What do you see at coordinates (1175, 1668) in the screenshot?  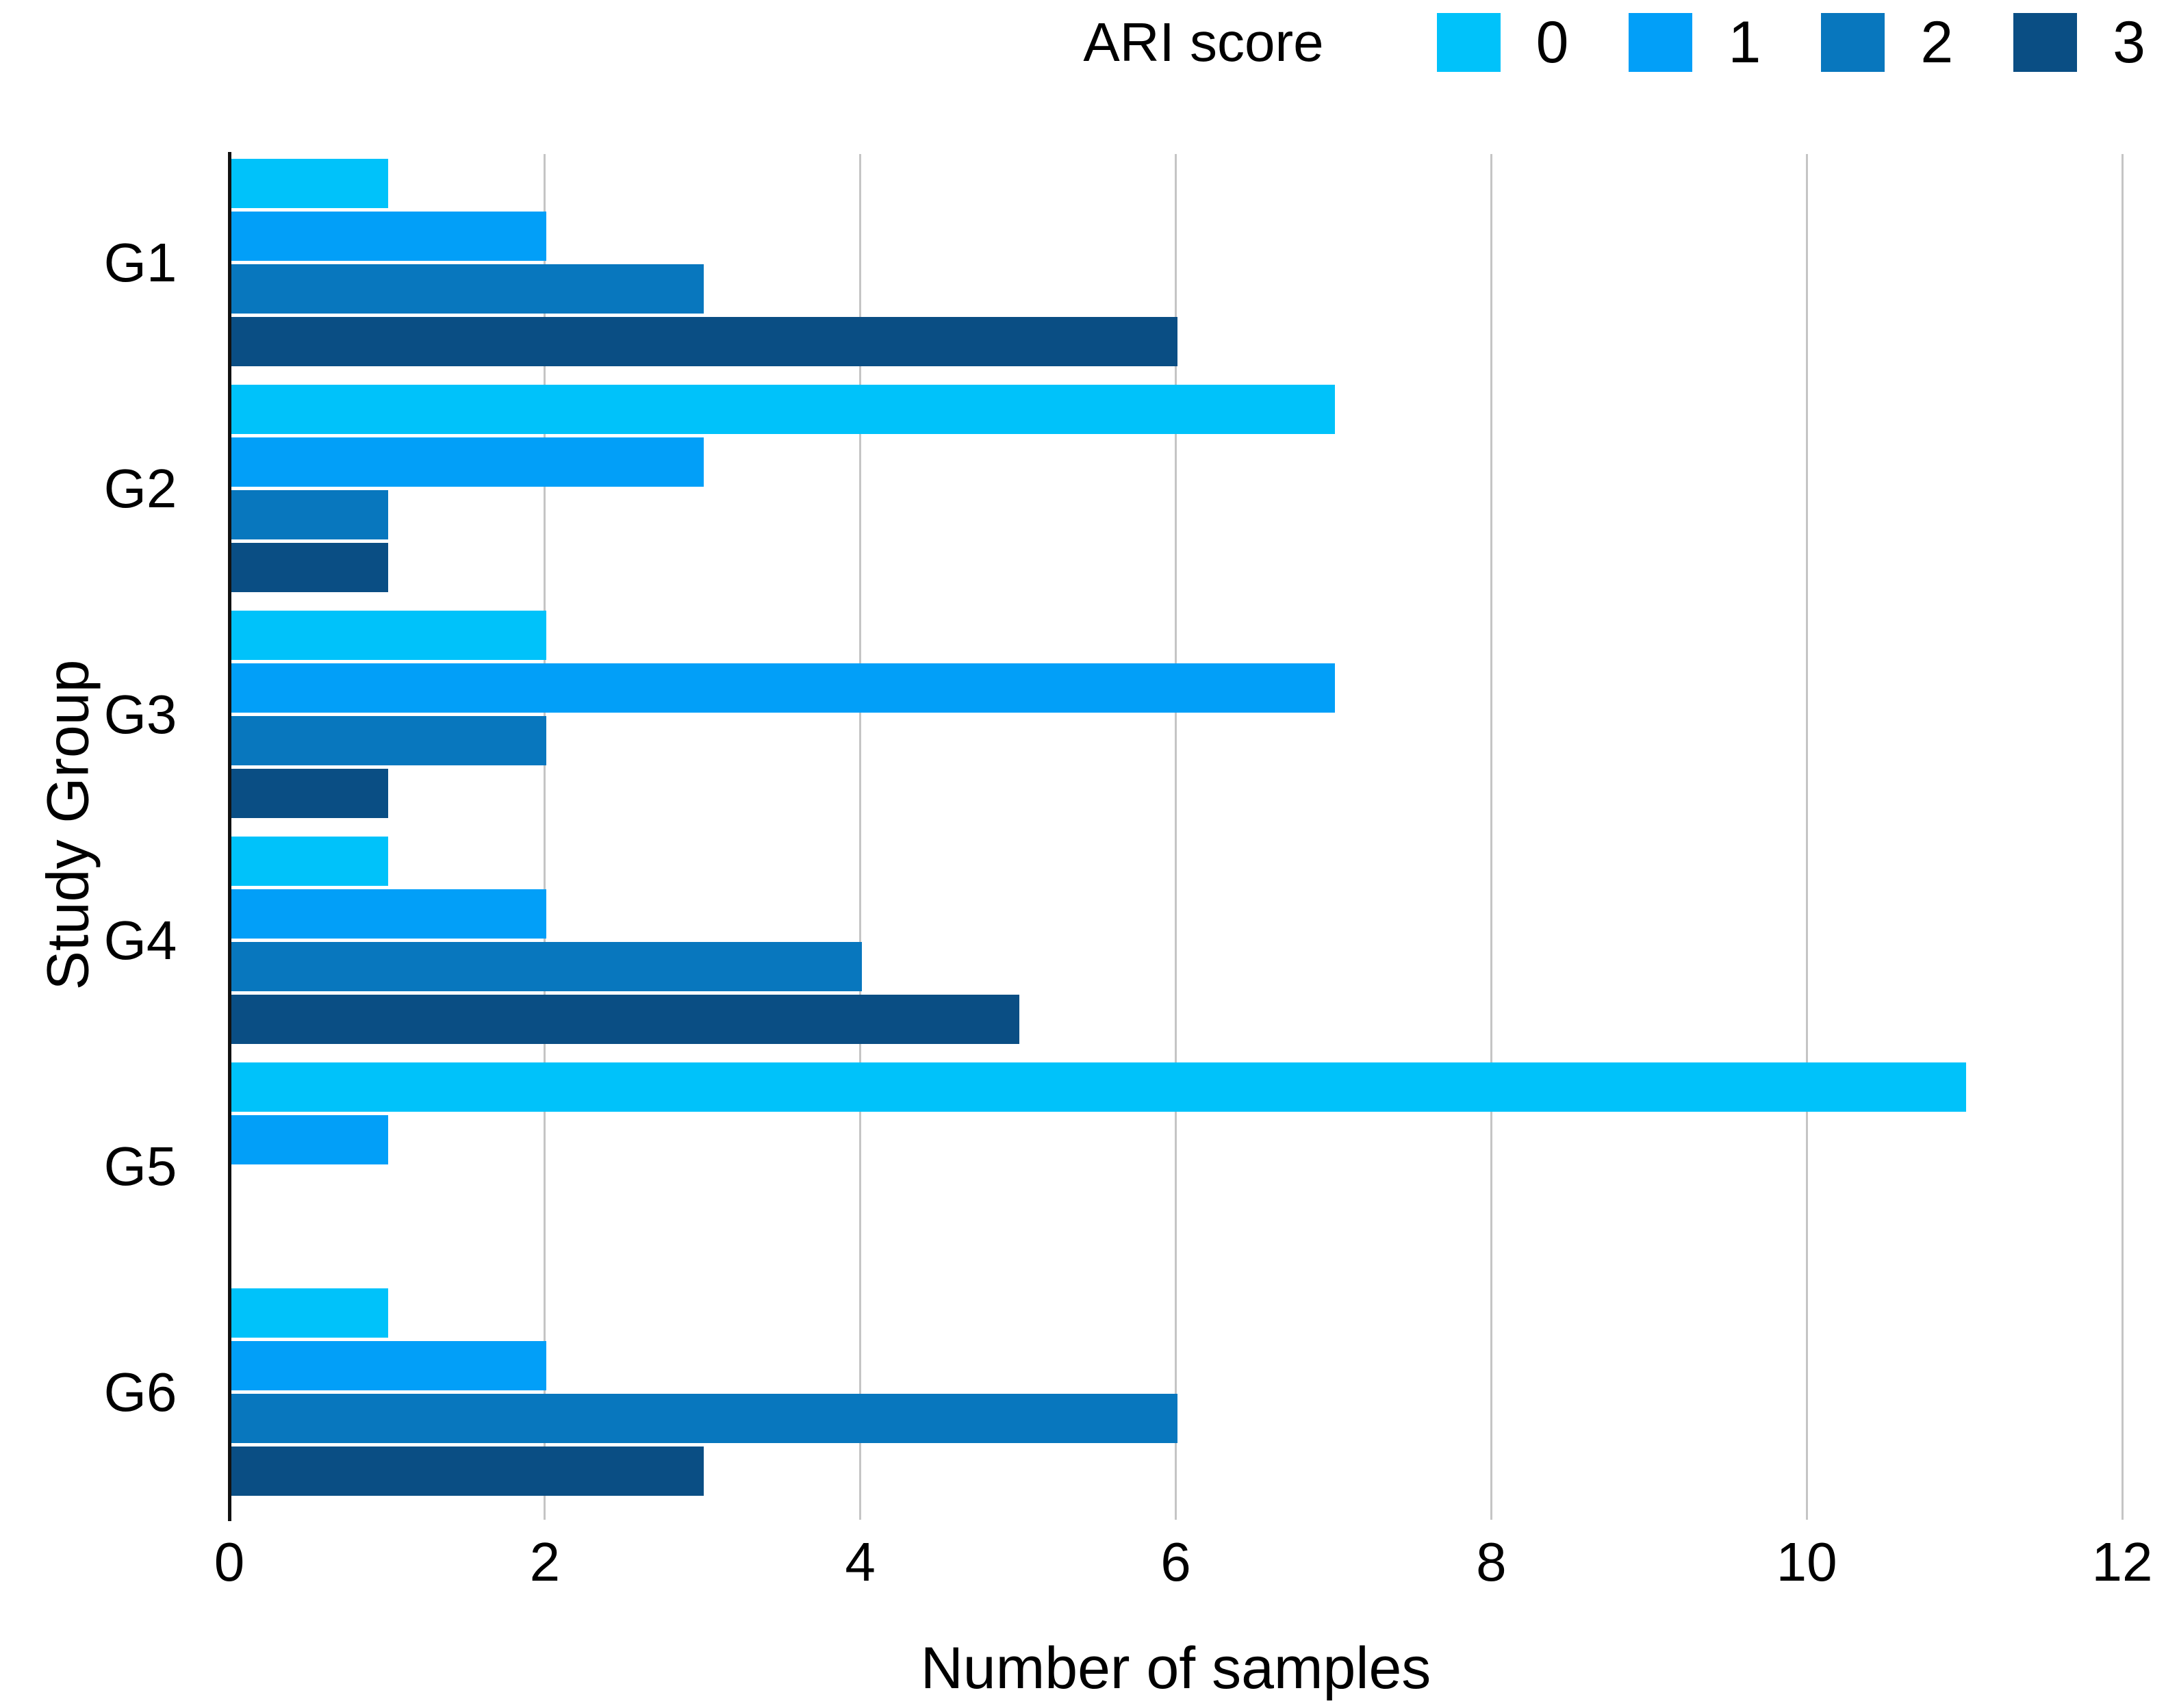 I see `x-axis-title: Number of samples` at bounding box center [1175, 1668].